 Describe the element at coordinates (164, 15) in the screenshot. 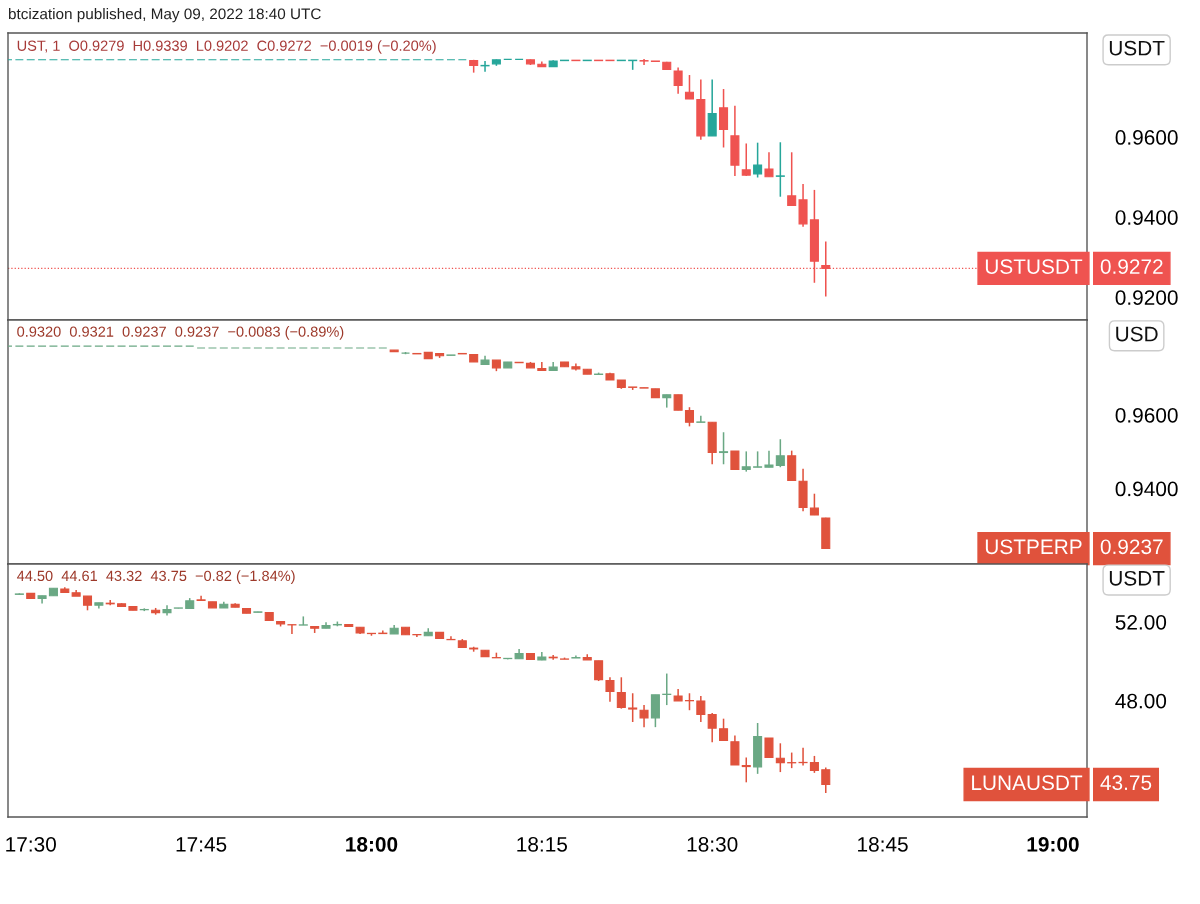

I see `chart-title: btcization published, May 09, 2022 18:40 UTC` at that location.